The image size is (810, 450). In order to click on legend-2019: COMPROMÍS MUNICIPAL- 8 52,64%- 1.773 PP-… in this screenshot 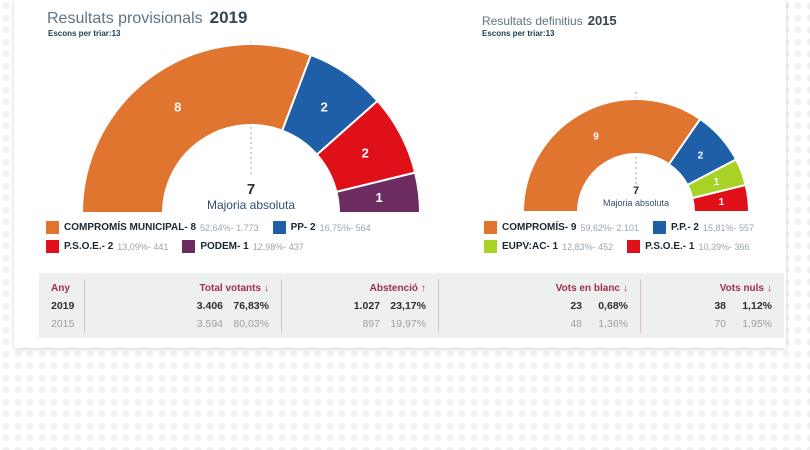, I will do `click(262, 237)`.